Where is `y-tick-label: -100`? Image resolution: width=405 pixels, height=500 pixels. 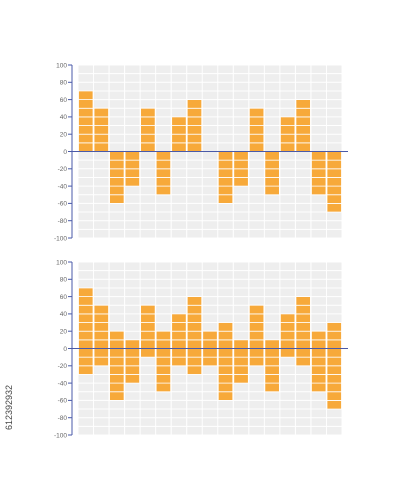 y-tick-label: -100 is located at coordinates (60, 435).